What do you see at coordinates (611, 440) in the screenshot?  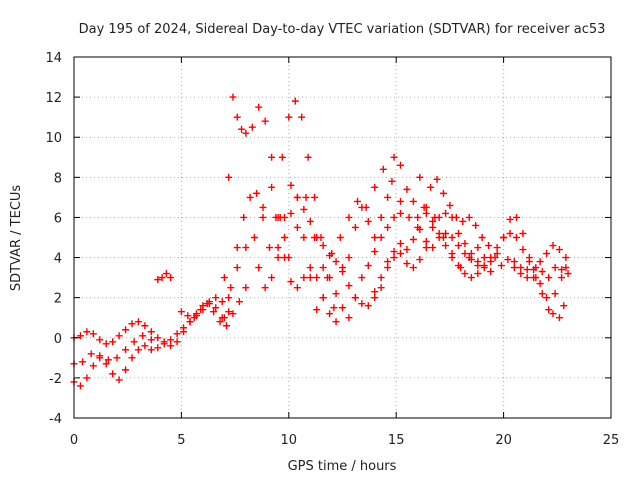 I see `x-tick-label: 25` at bounding box center [611, 440].